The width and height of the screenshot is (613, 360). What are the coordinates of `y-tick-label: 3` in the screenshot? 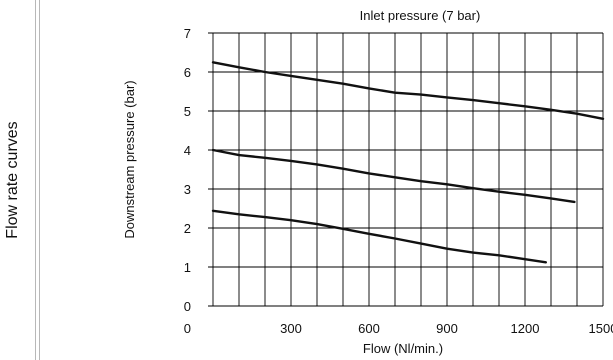 It's located at (187, 189).